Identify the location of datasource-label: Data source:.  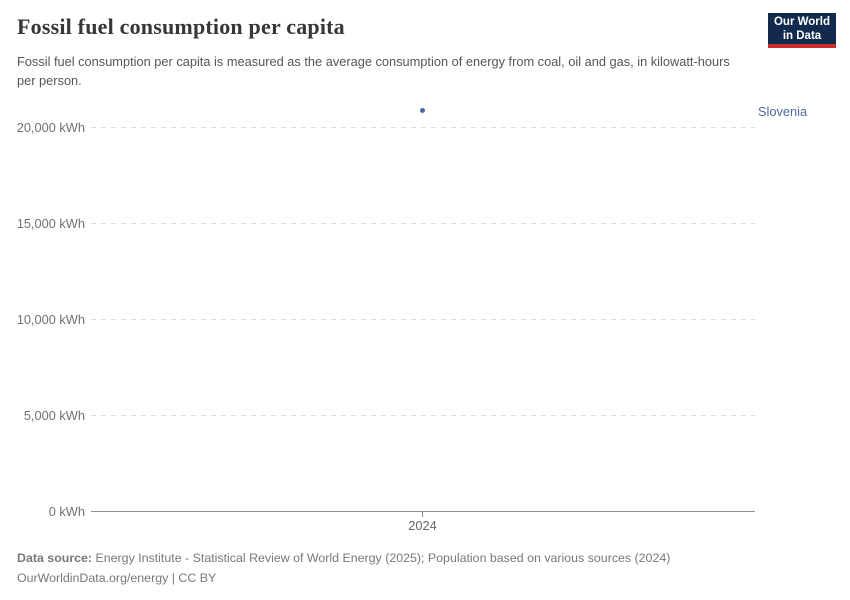
(55, 558).